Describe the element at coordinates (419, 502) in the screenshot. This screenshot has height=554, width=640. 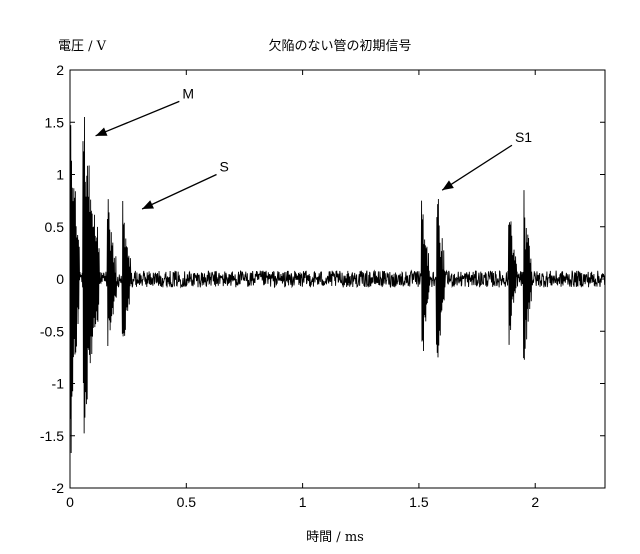
I see `x-tick-label: 1.5` at that location.